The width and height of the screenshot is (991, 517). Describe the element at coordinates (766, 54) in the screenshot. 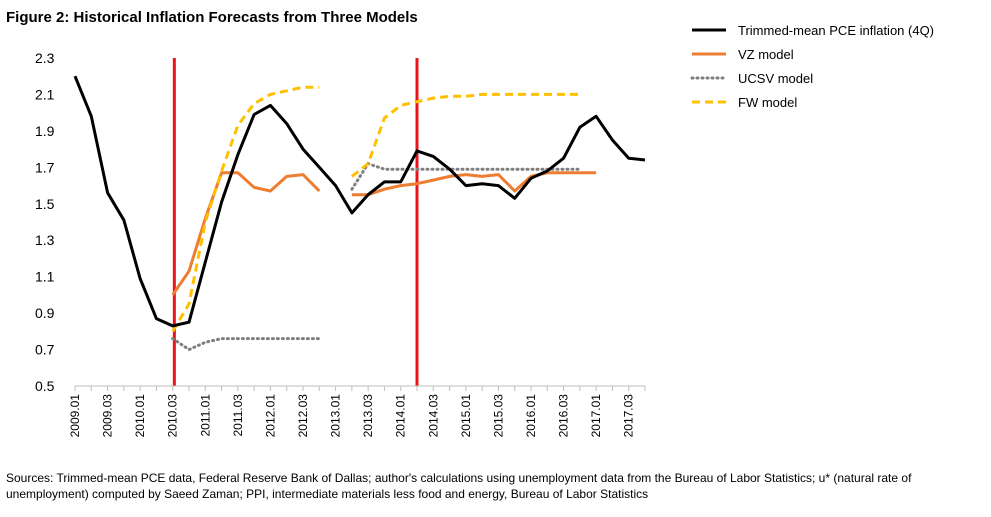

I see `legend-label: VZ model` at that location.